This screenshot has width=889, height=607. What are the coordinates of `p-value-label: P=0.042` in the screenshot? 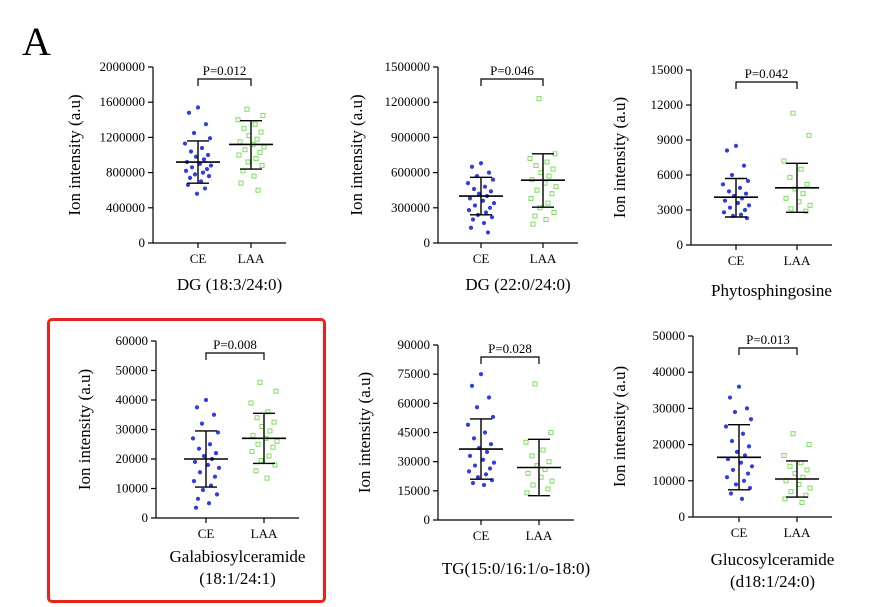 It's located at (767, 73).